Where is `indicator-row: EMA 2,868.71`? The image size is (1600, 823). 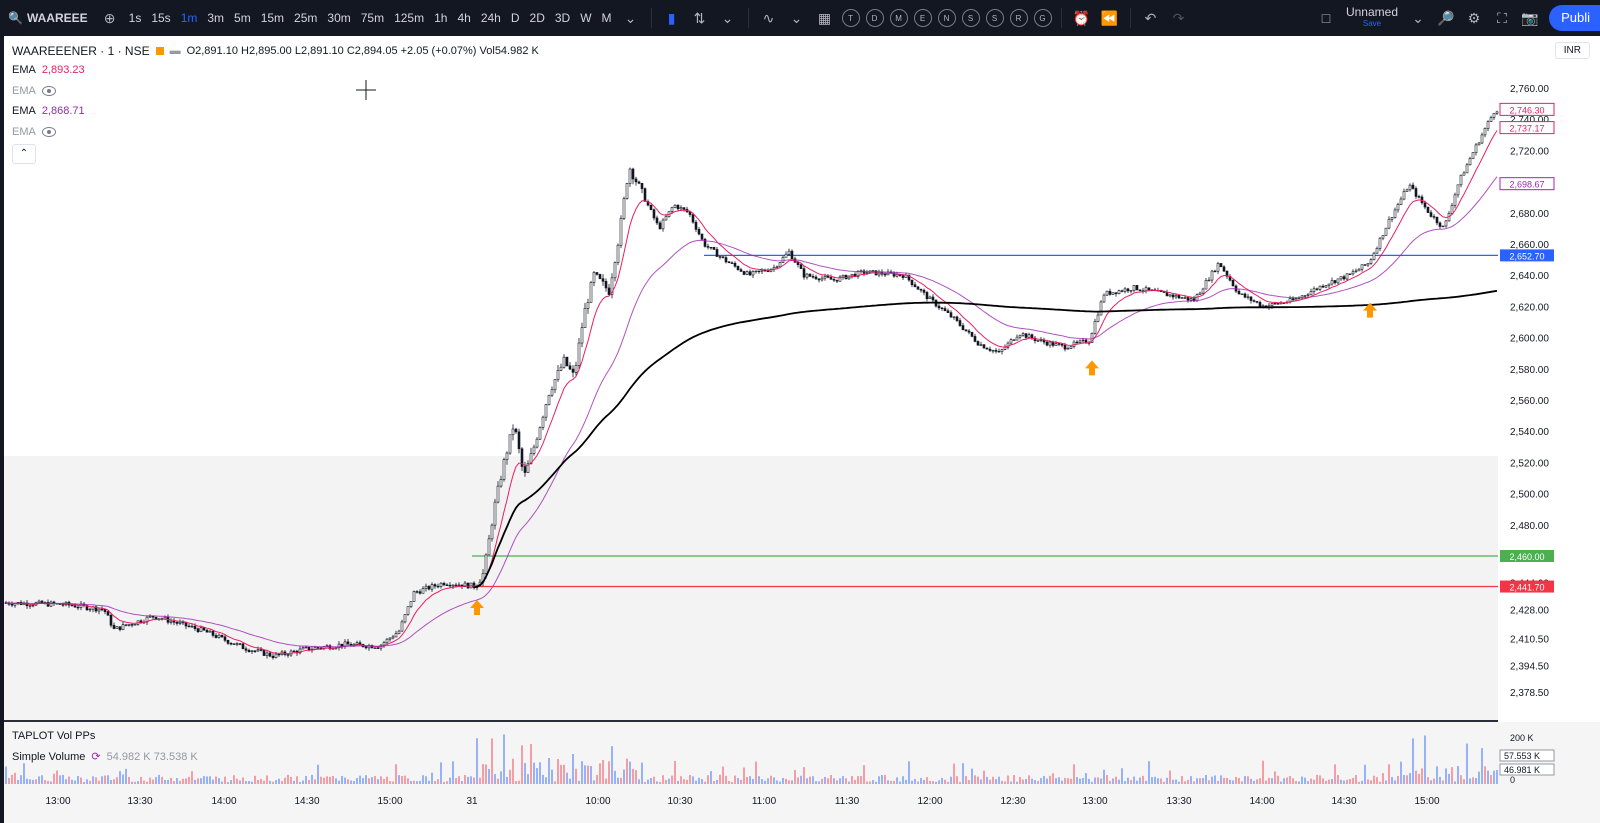
indicator-row: EMA 2,868.71 is located at coordinates (48, 111).